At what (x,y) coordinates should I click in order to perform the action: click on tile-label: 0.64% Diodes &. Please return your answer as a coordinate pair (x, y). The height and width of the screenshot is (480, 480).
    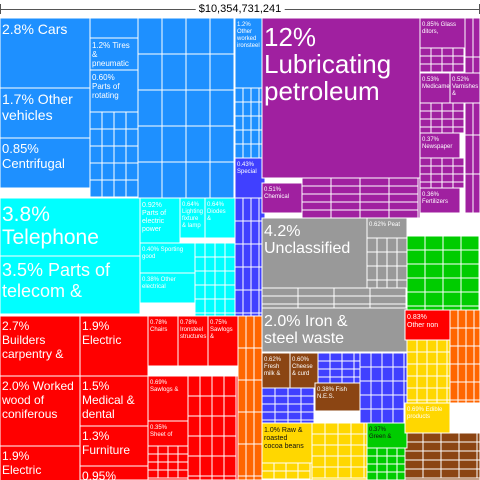
    Looking at the image, I should click on (216, 212).